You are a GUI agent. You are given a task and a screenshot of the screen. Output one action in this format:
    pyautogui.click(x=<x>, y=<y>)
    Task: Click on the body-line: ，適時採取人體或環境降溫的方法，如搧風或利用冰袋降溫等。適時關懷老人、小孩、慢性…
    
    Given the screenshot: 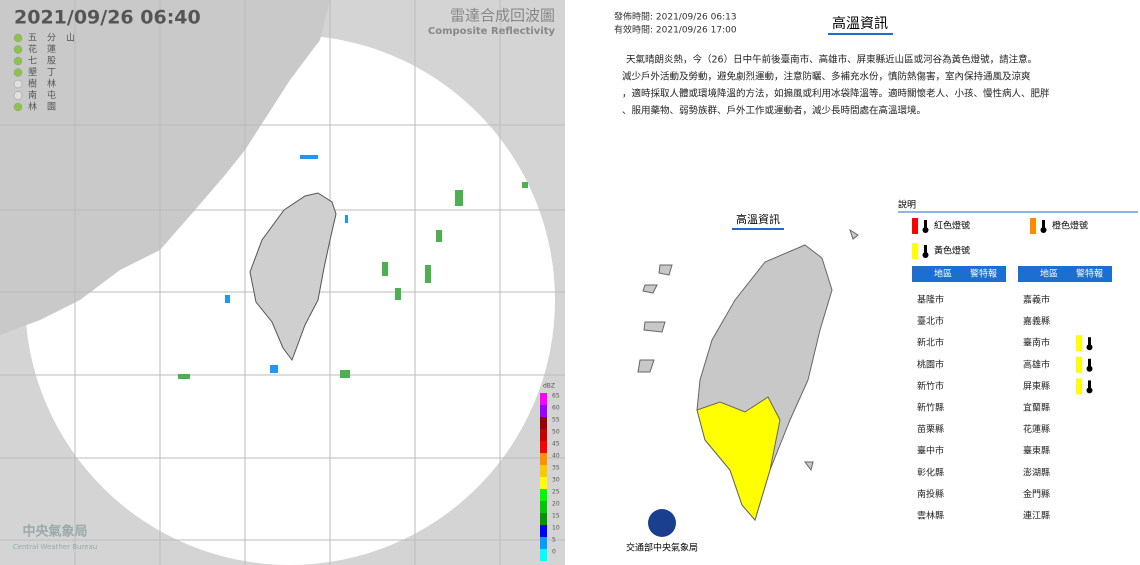 What is the action you would take?
    pyautogui.click(x=836, y=94)
    